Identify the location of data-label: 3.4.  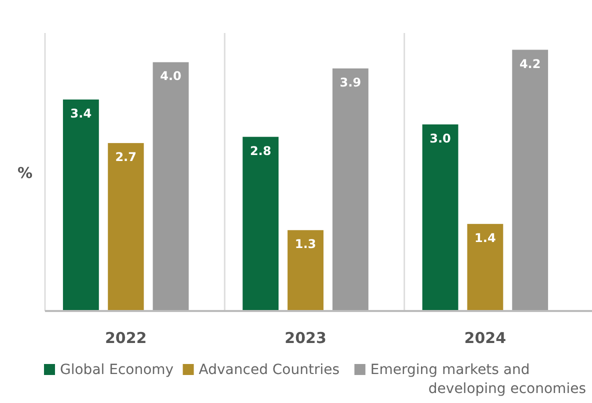
(81, 113).